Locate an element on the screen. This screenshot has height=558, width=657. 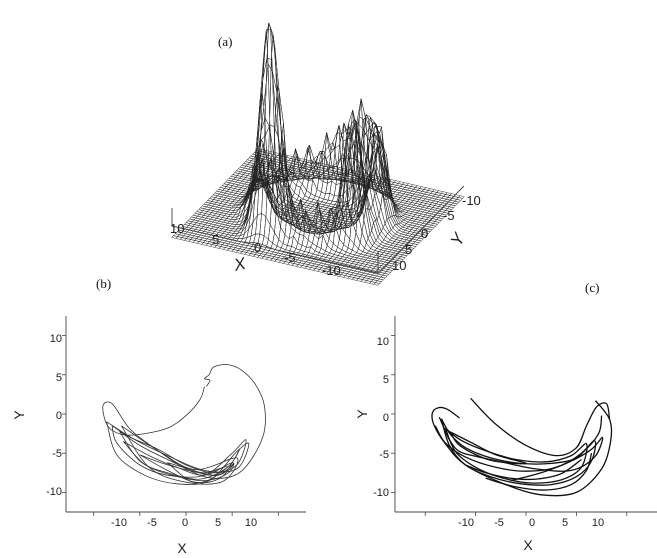
x-axis-title-3d: X is located at coordinates (239, 264).